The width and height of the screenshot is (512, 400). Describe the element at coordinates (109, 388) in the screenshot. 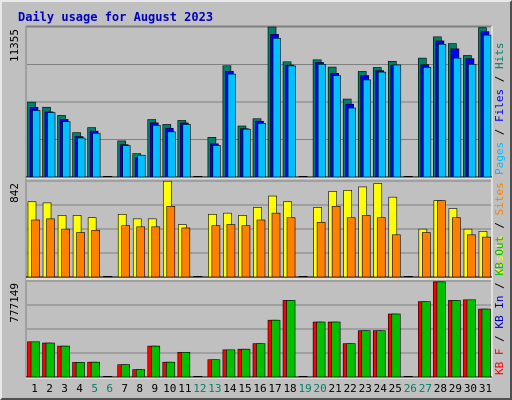

I see `x-tick-label: 6` at that location.